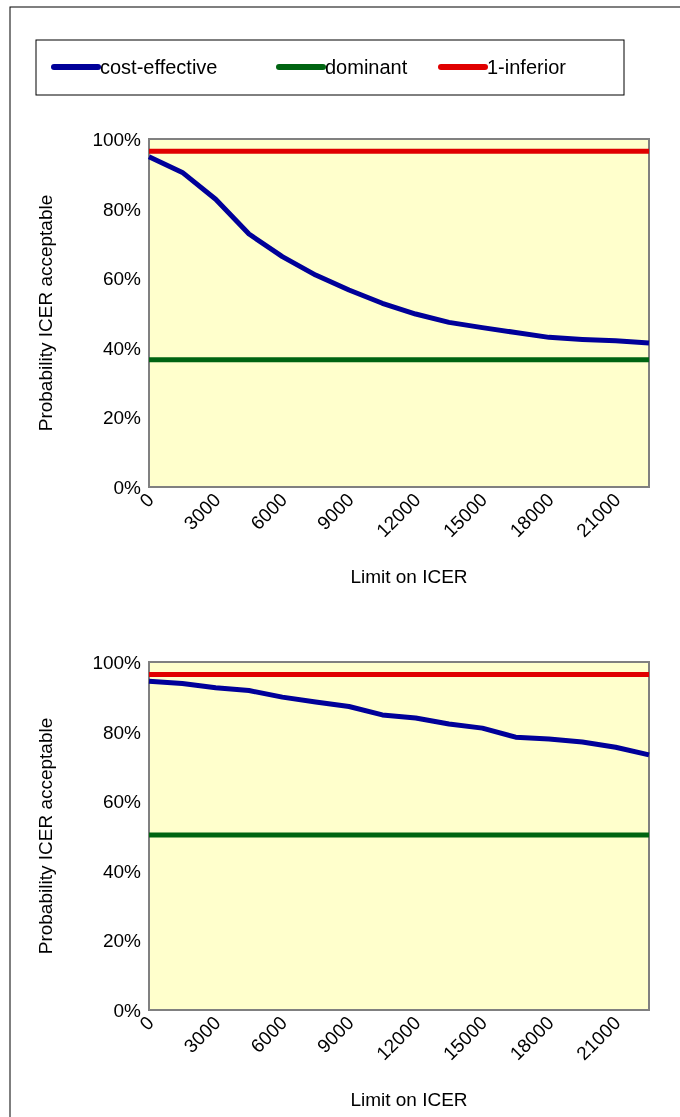 The height and width of the screenshot is (1117, 680). Describe the element at coordinates (366, 67) in the screenshot. I see `legend-label: dominant` at that location.